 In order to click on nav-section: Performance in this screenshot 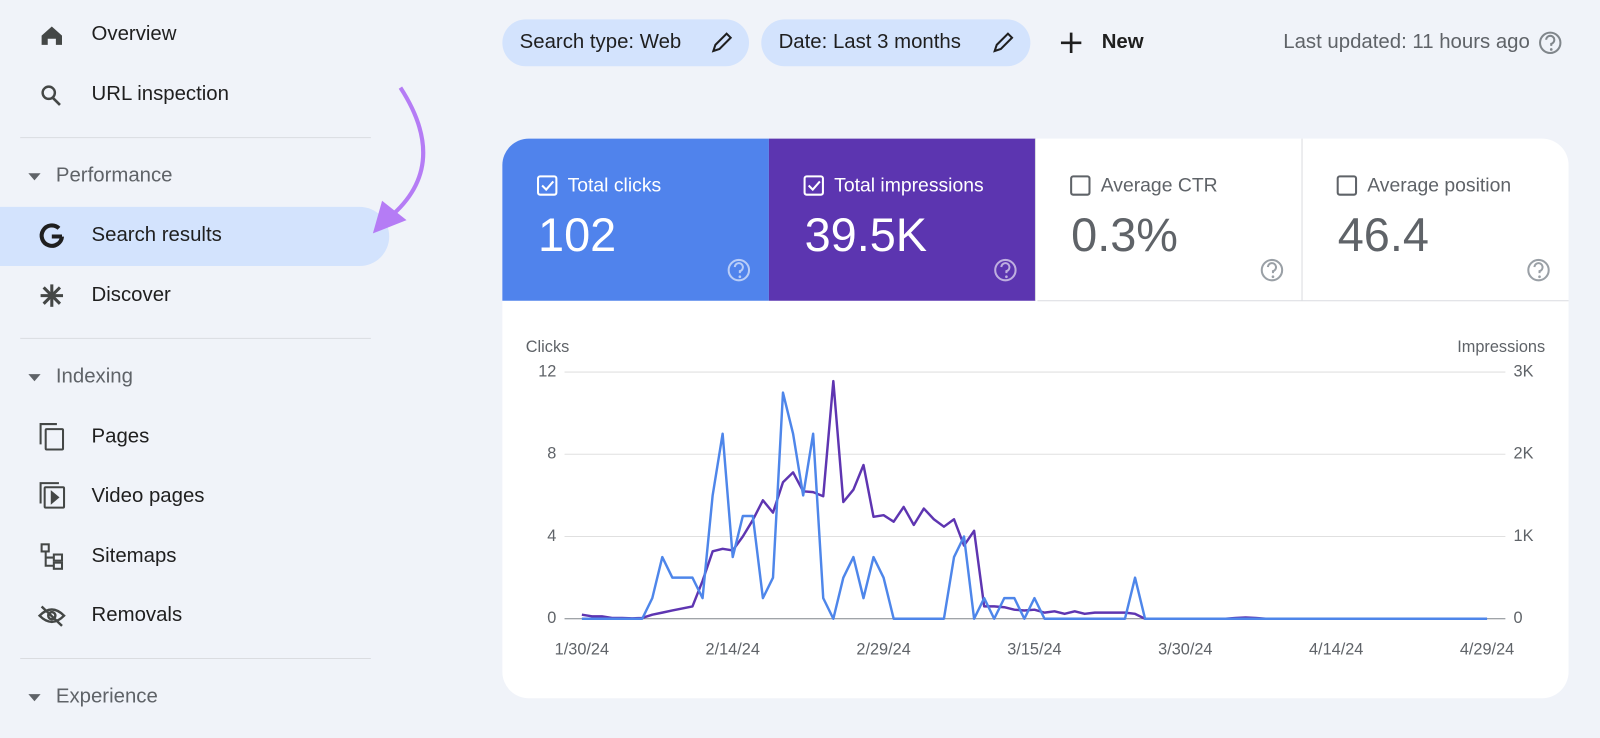, I will do `click(114, 176)`.